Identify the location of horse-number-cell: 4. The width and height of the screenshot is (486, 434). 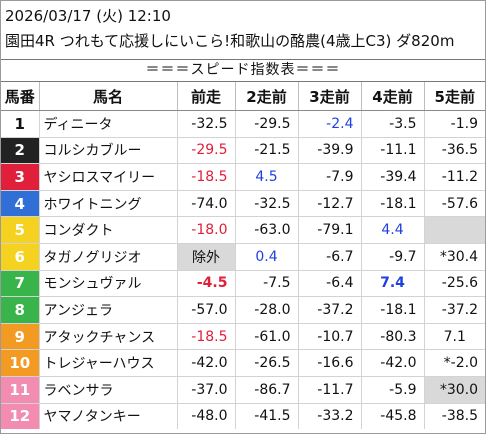
(20, 204).